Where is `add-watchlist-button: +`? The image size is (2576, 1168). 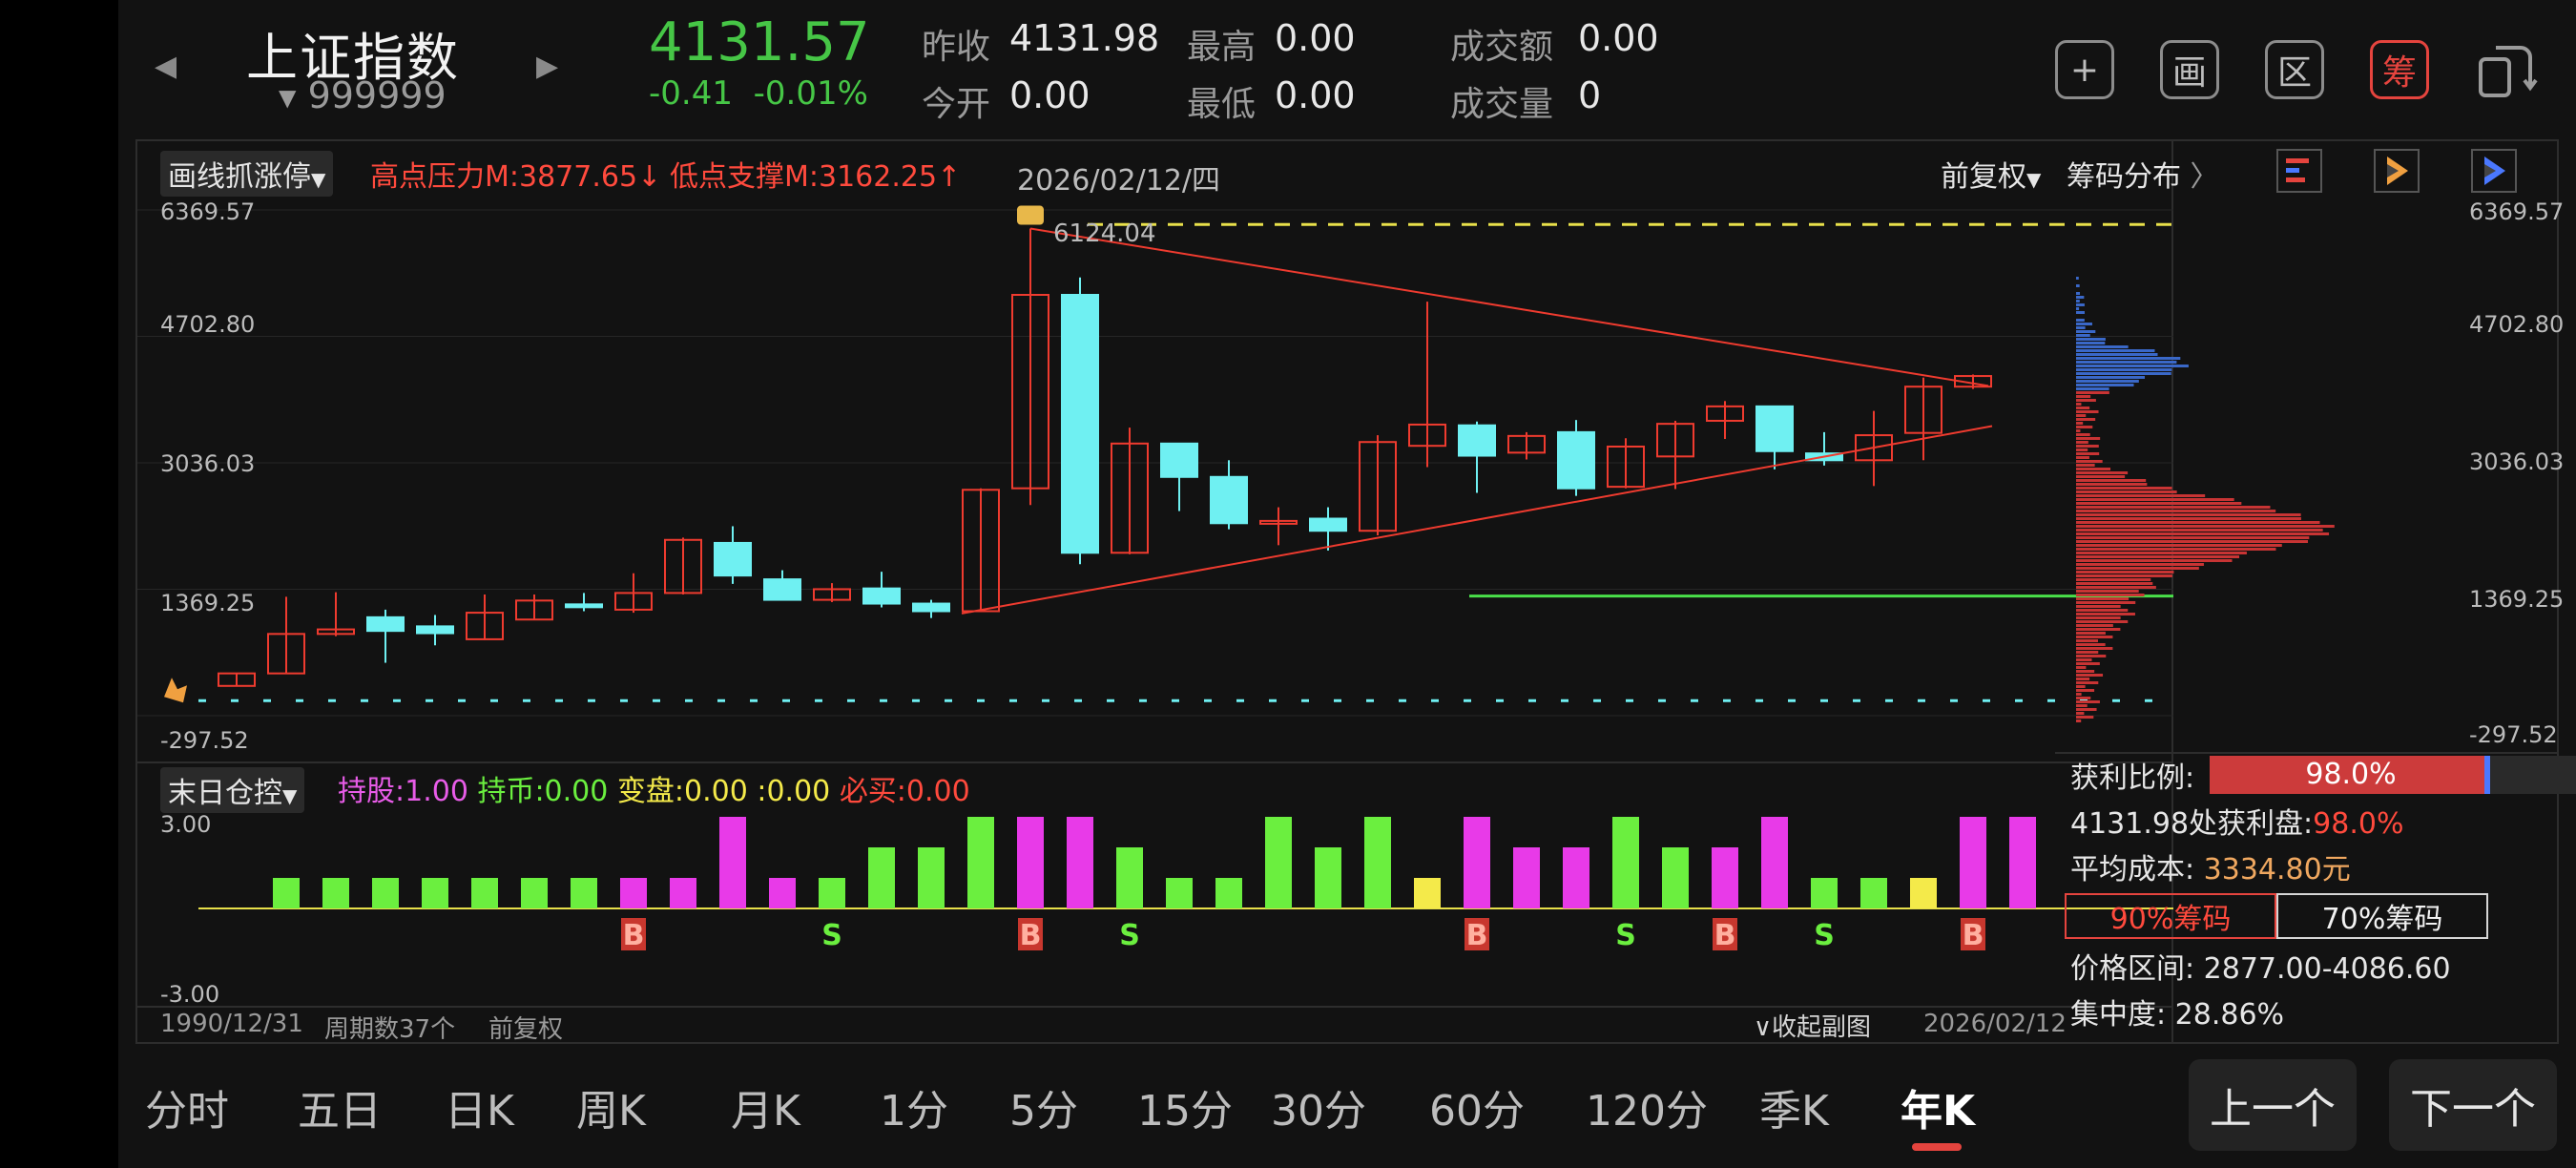 add-watchlist-button: + is located at coordinates (2084, 69).